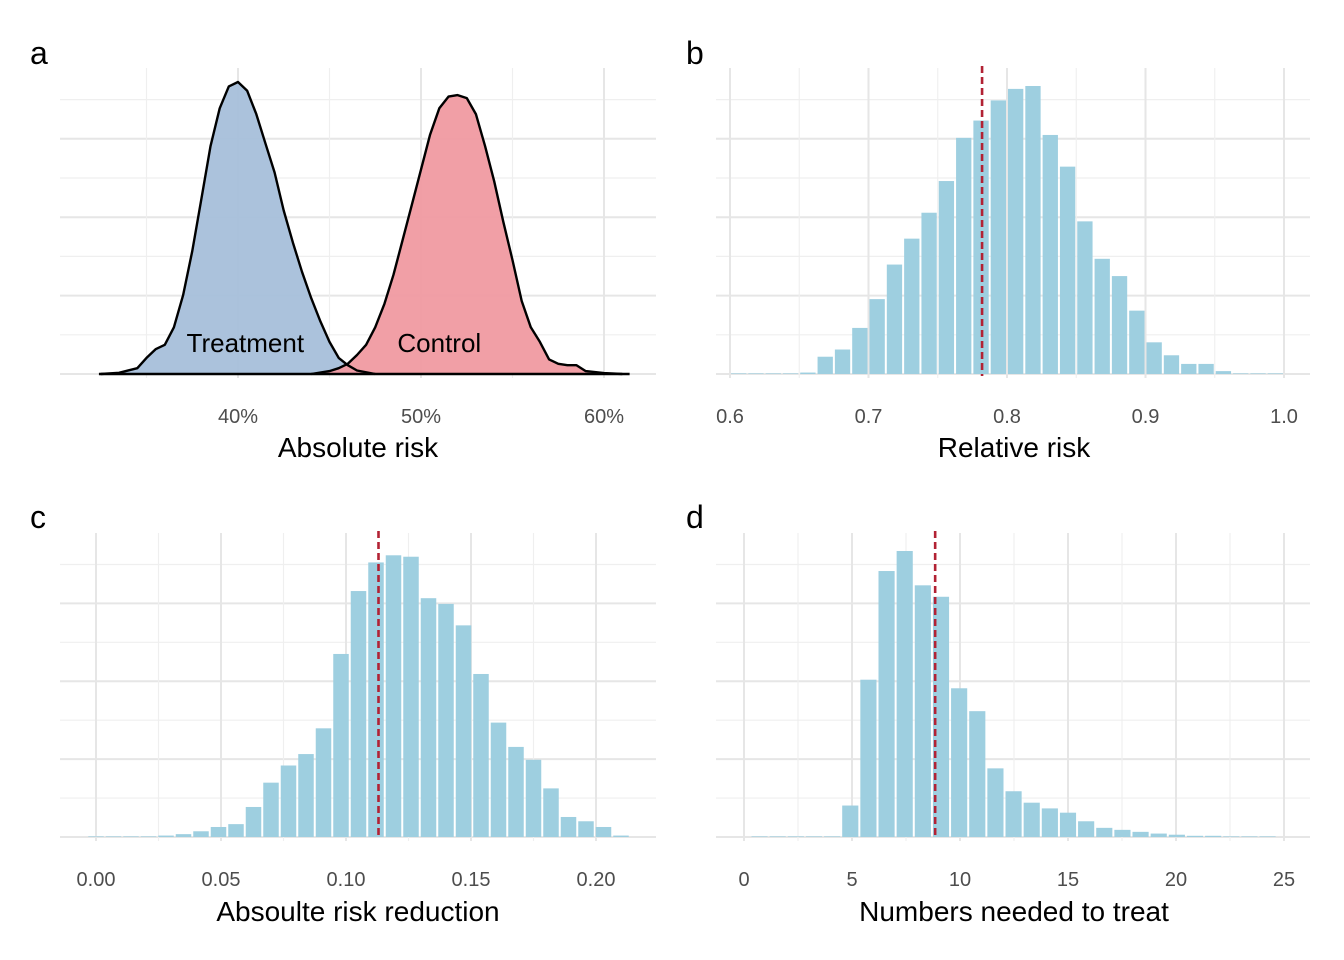 The height and width of the screenshot is (960, 1344). What do you see at coordinates (604, 417) in the screenshot?
I see `x-tick-label: 60%` at bounding box center [604, 417].